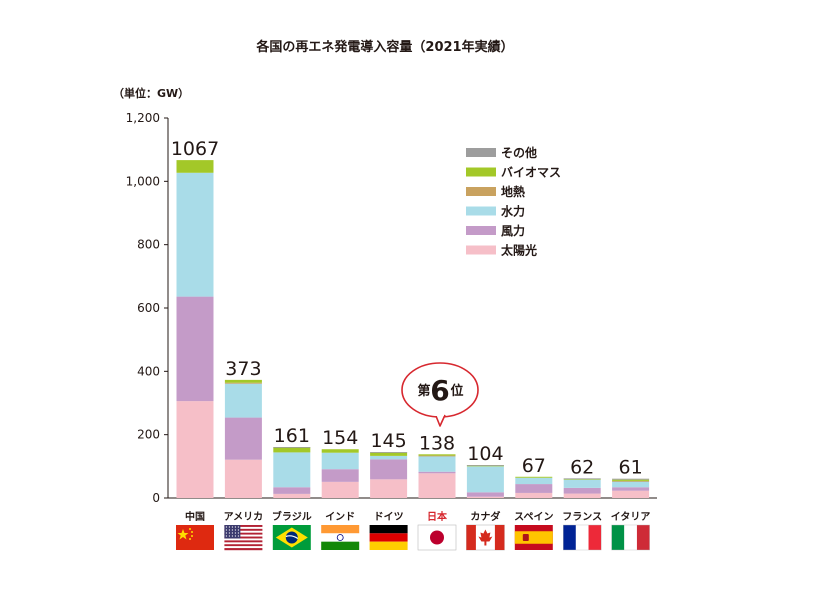  What do you see at coordinates (631, 468) in the screenshot?
I see `total-label: 61` at bounding box center [631, 468].